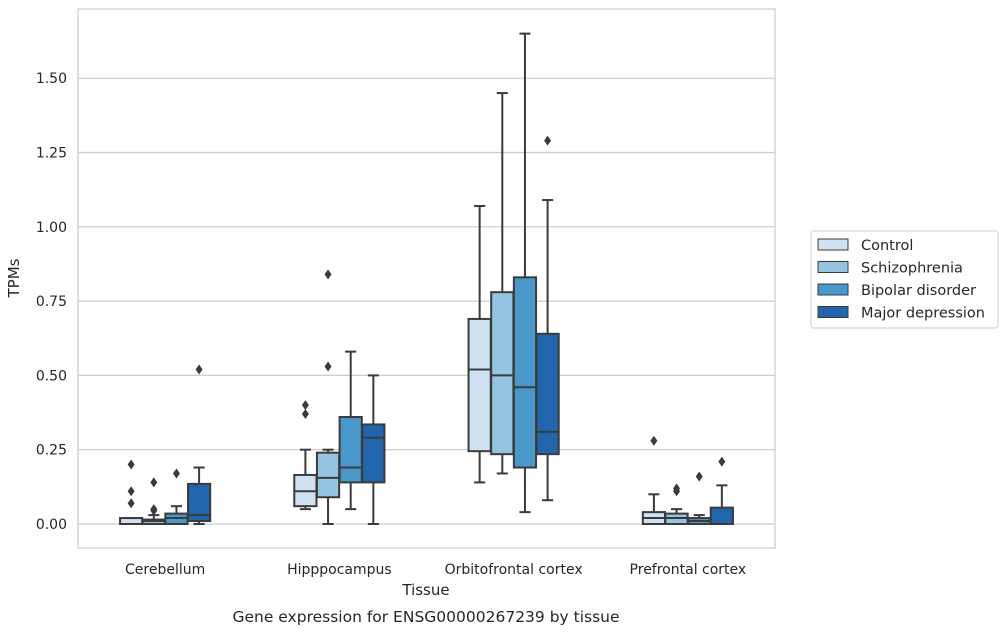 The height and width of the screenshot is (634, 1007). I want to click on y-tick-label: 0.75, so click(51, 302).